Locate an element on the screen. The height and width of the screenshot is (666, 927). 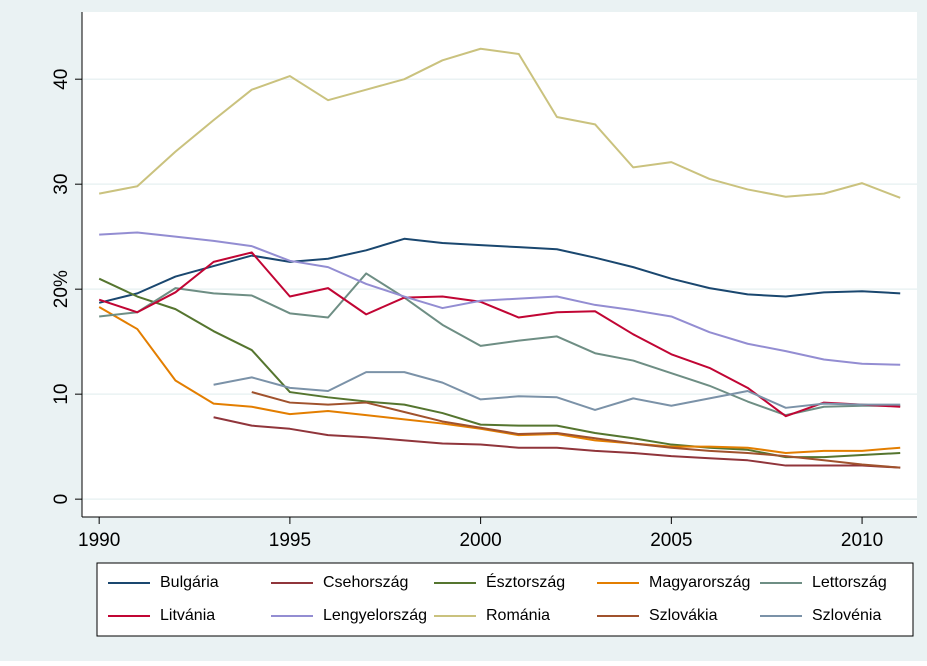
y-tick-label: 30 is located at coordinates (61, 184).